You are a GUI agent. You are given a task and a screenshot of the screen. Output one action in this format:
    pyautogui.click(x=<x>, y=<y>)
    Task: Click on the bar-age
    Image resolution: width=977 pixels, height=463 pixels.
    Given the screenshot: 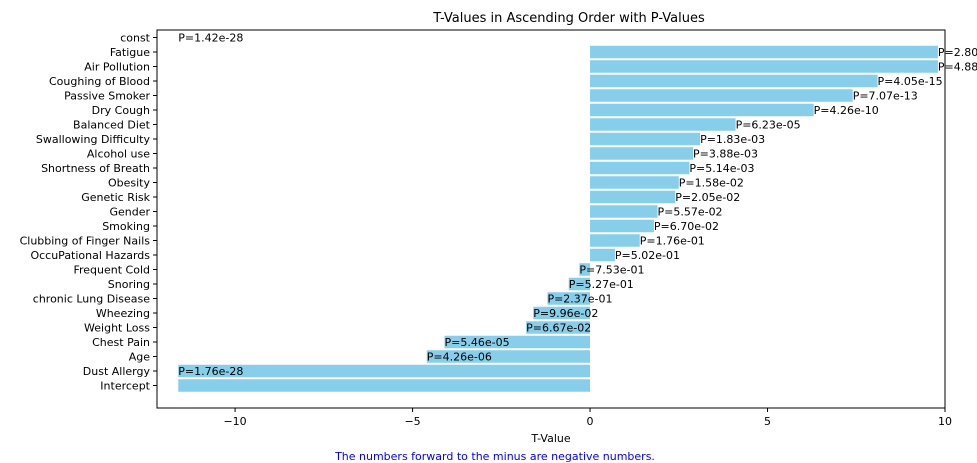 What is the action you would take?
    pyautogui.click(x=508, y=356)
    